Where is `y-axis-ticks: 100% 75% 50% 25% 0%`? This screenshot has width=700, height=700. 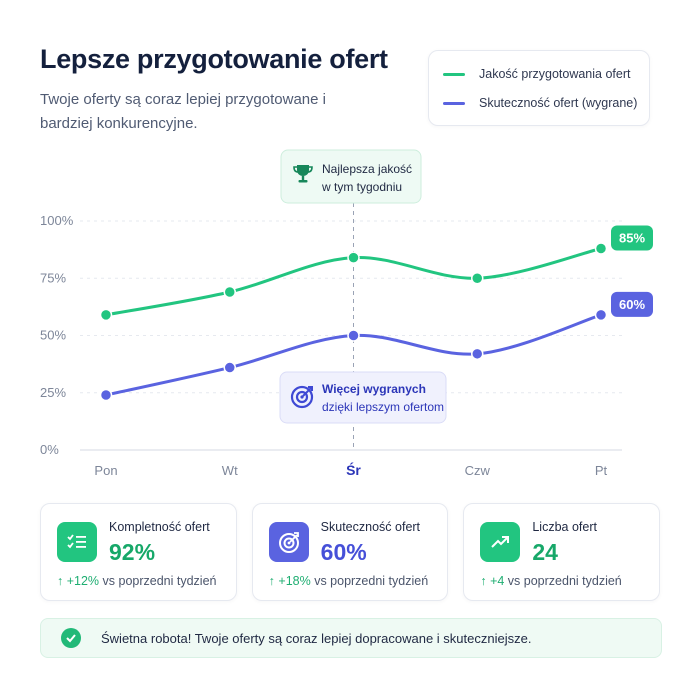 y-axis-ticks: 100% 75% 50% 25% 0% is located at coordinates (57, 335).